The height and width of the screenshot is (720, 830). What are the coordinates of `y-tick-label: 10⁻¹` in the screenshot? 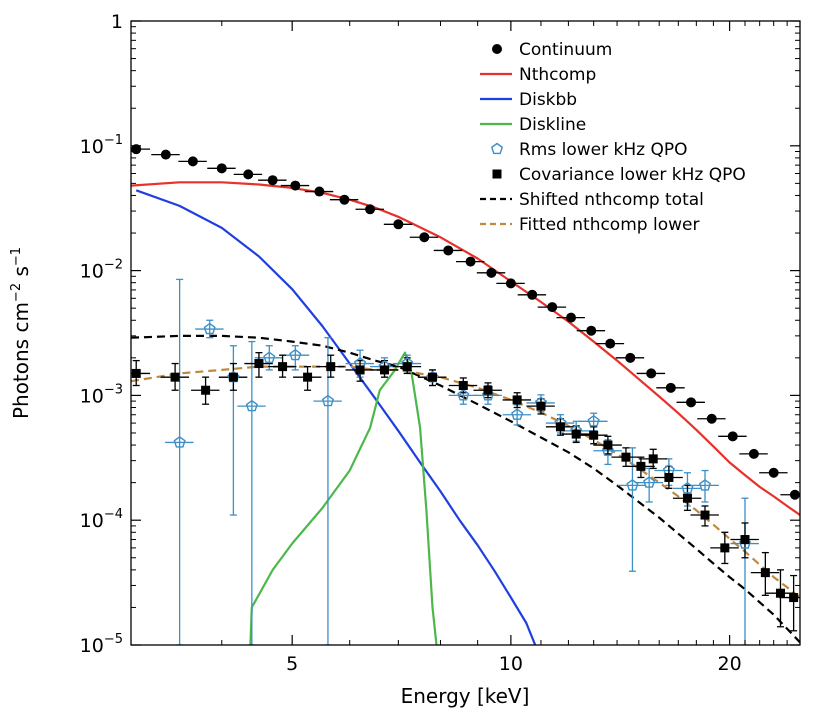 It's located at (101, 145).